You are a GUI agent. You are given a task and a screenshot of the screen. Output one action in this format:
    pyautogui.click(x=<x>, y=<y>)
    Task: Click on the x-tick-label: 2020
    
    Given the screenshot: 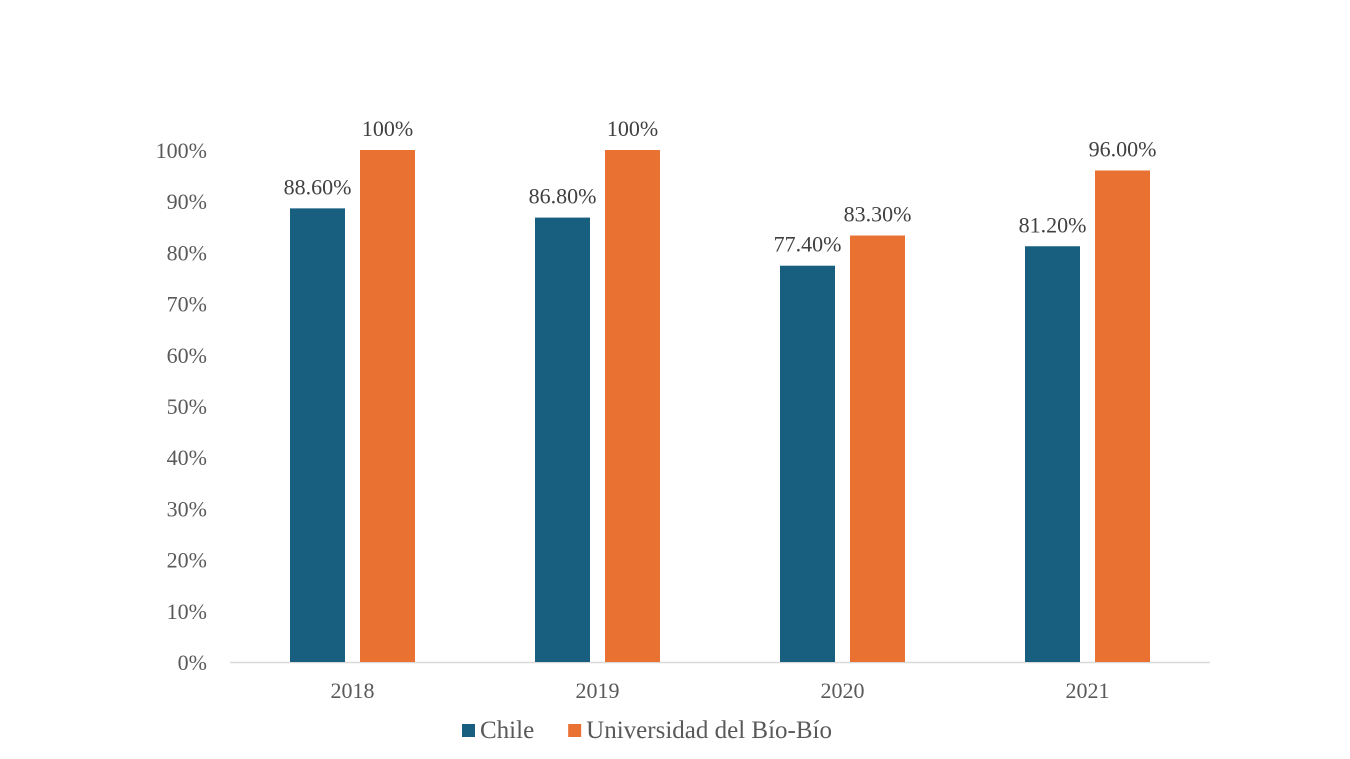 What is the action you would take?
    pyautogui.click(x=843, y=690)
    